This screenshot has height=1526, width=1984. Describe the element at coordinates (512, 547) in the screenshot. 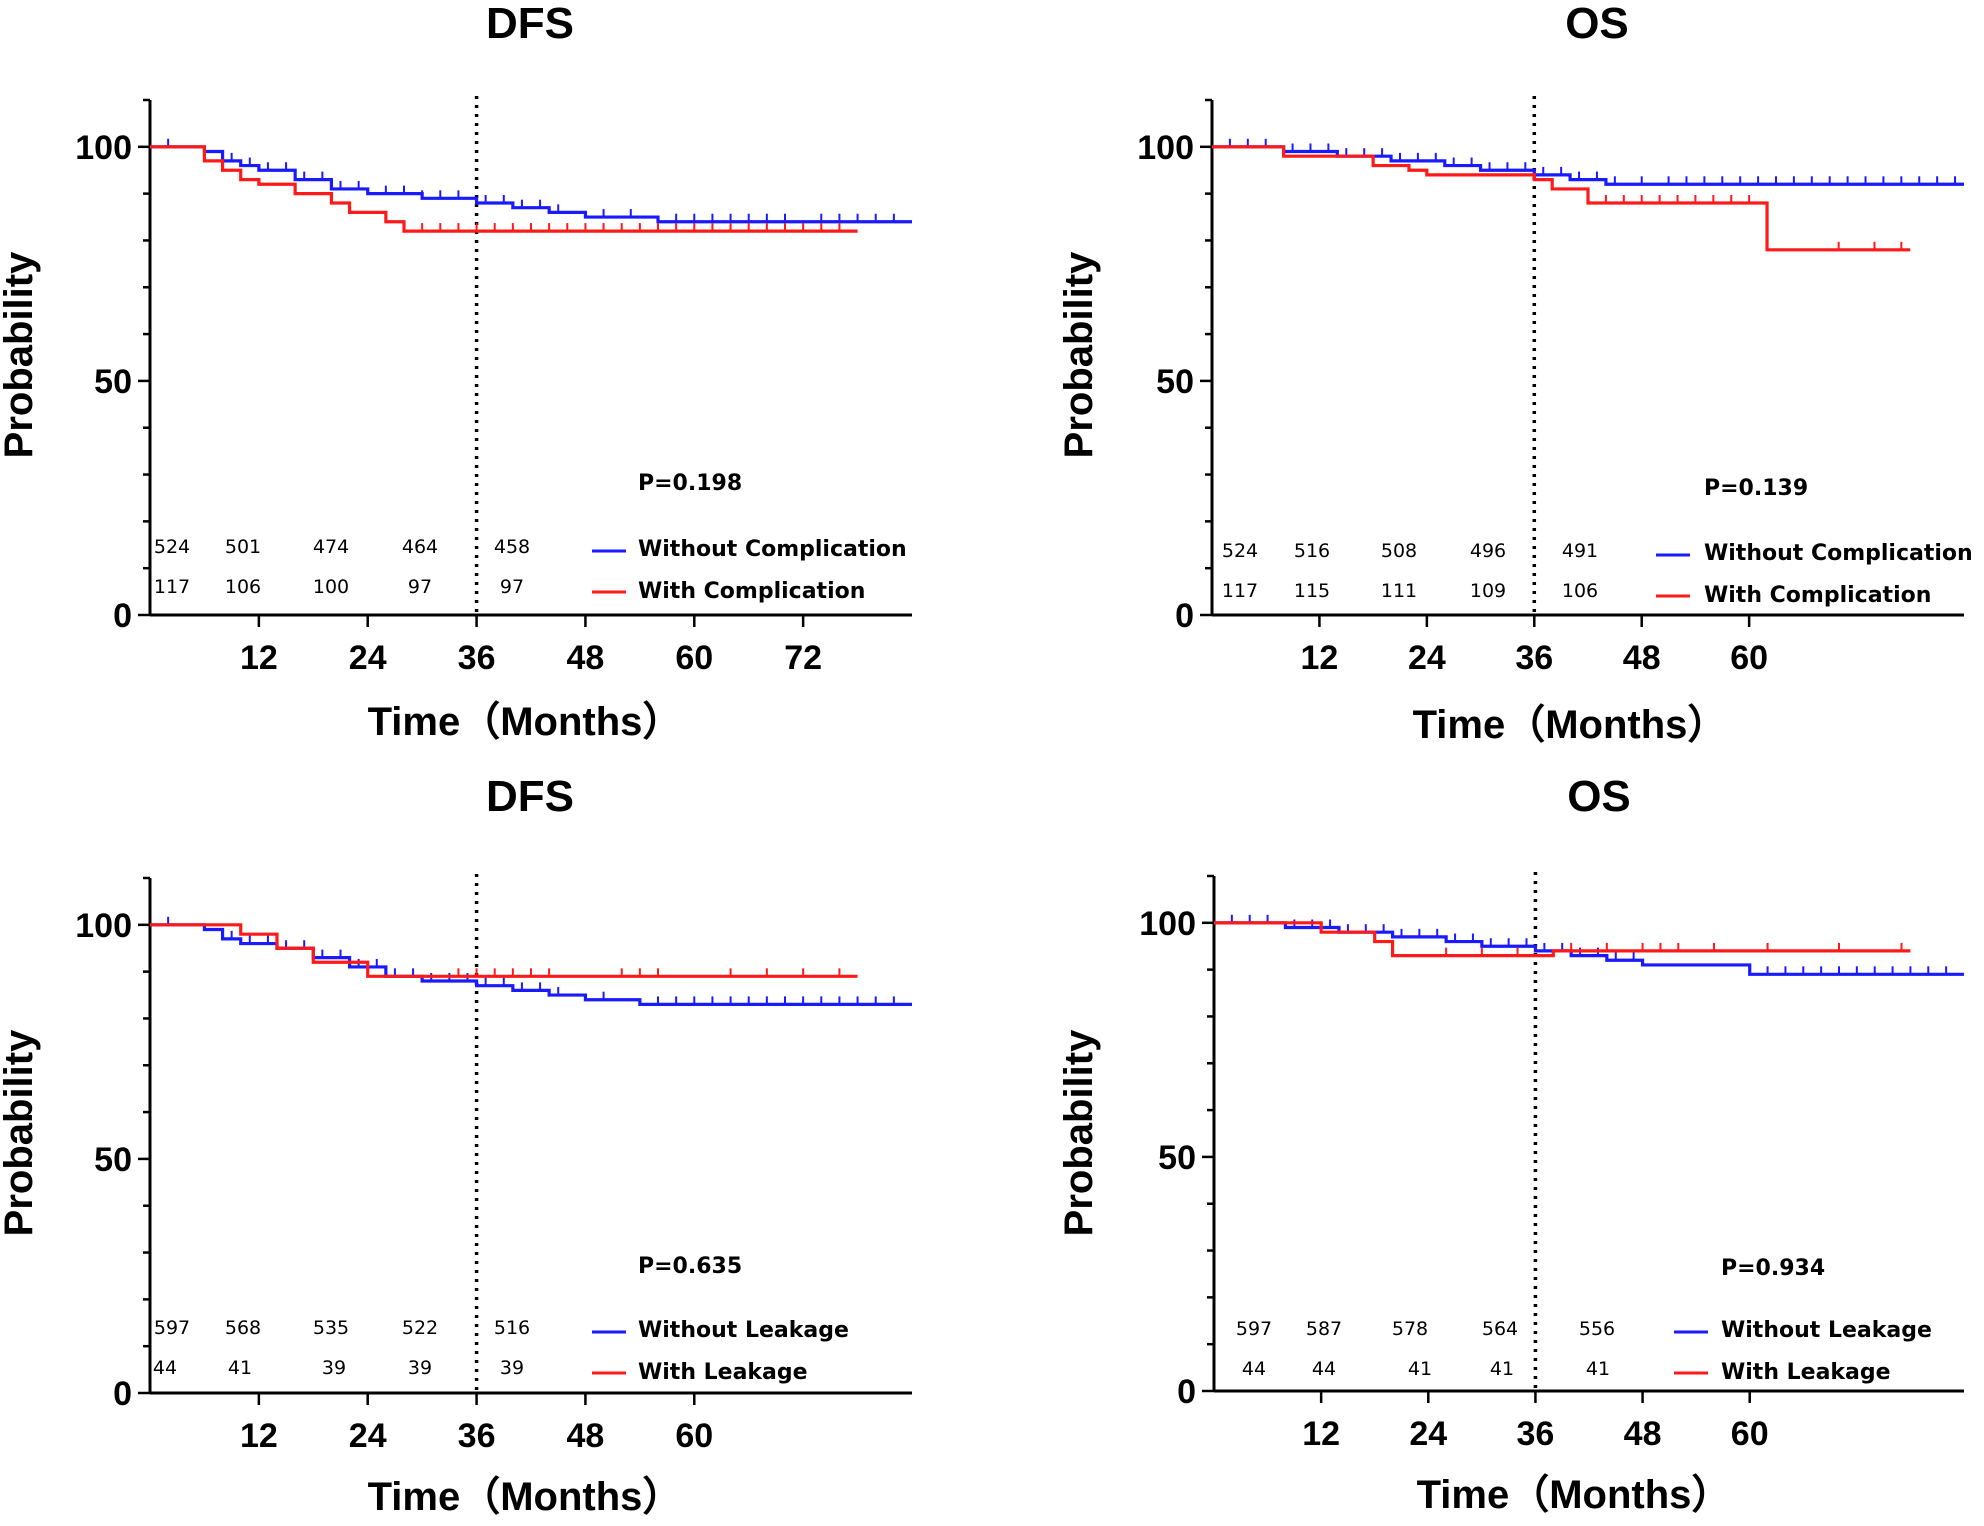

I see `risk-count: 458` at that location.